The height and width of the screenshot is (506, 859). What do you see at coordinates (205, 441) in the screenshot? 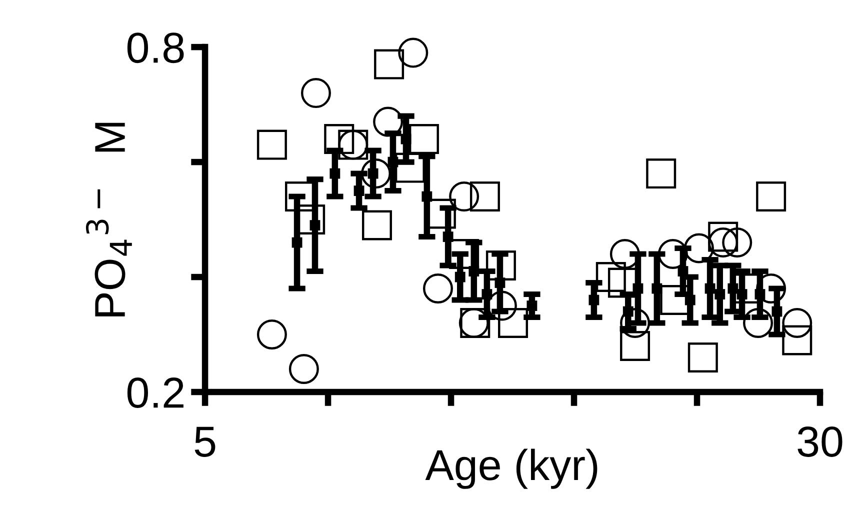
I see `x-tick-label: 5` at bounding box center [205, 441].